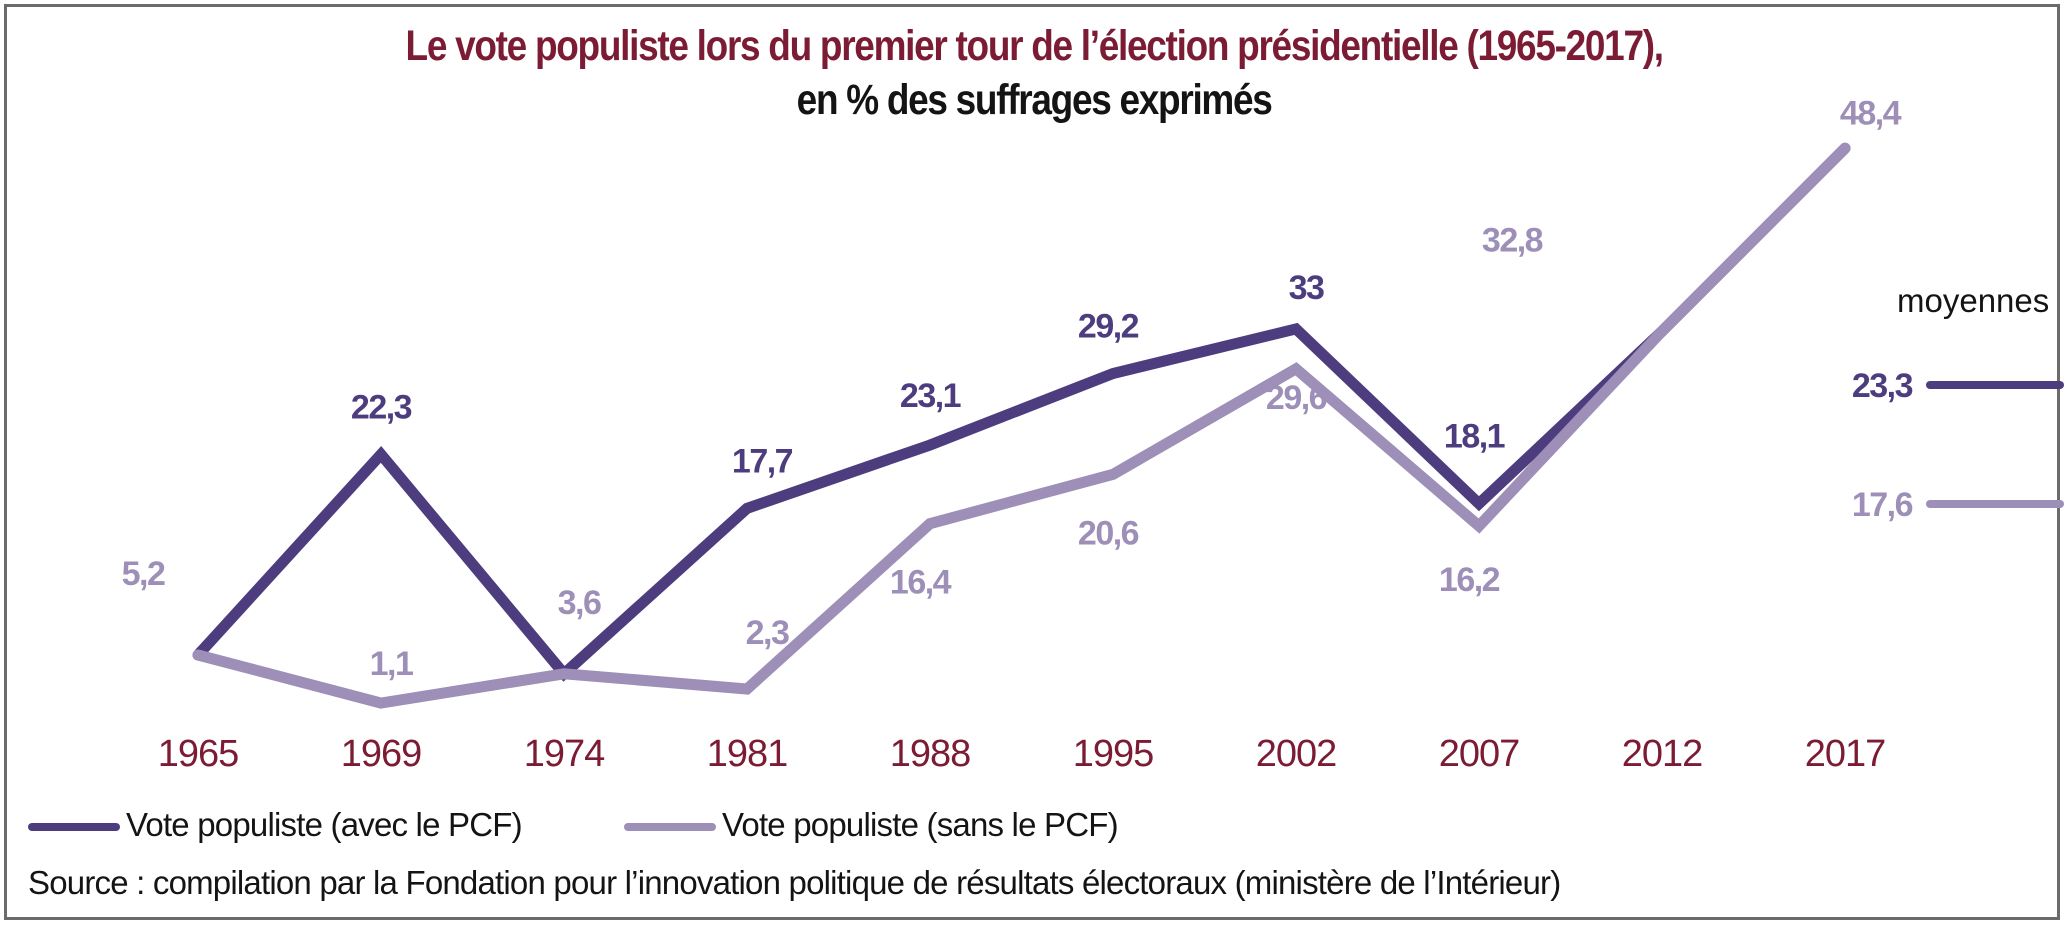 Image resolution: width=2068 pixels, height=926 pixels. Describe the element at coordinates (670, 827) in the screenshot. I see `legend-swatch-sans-pcf` at that location.